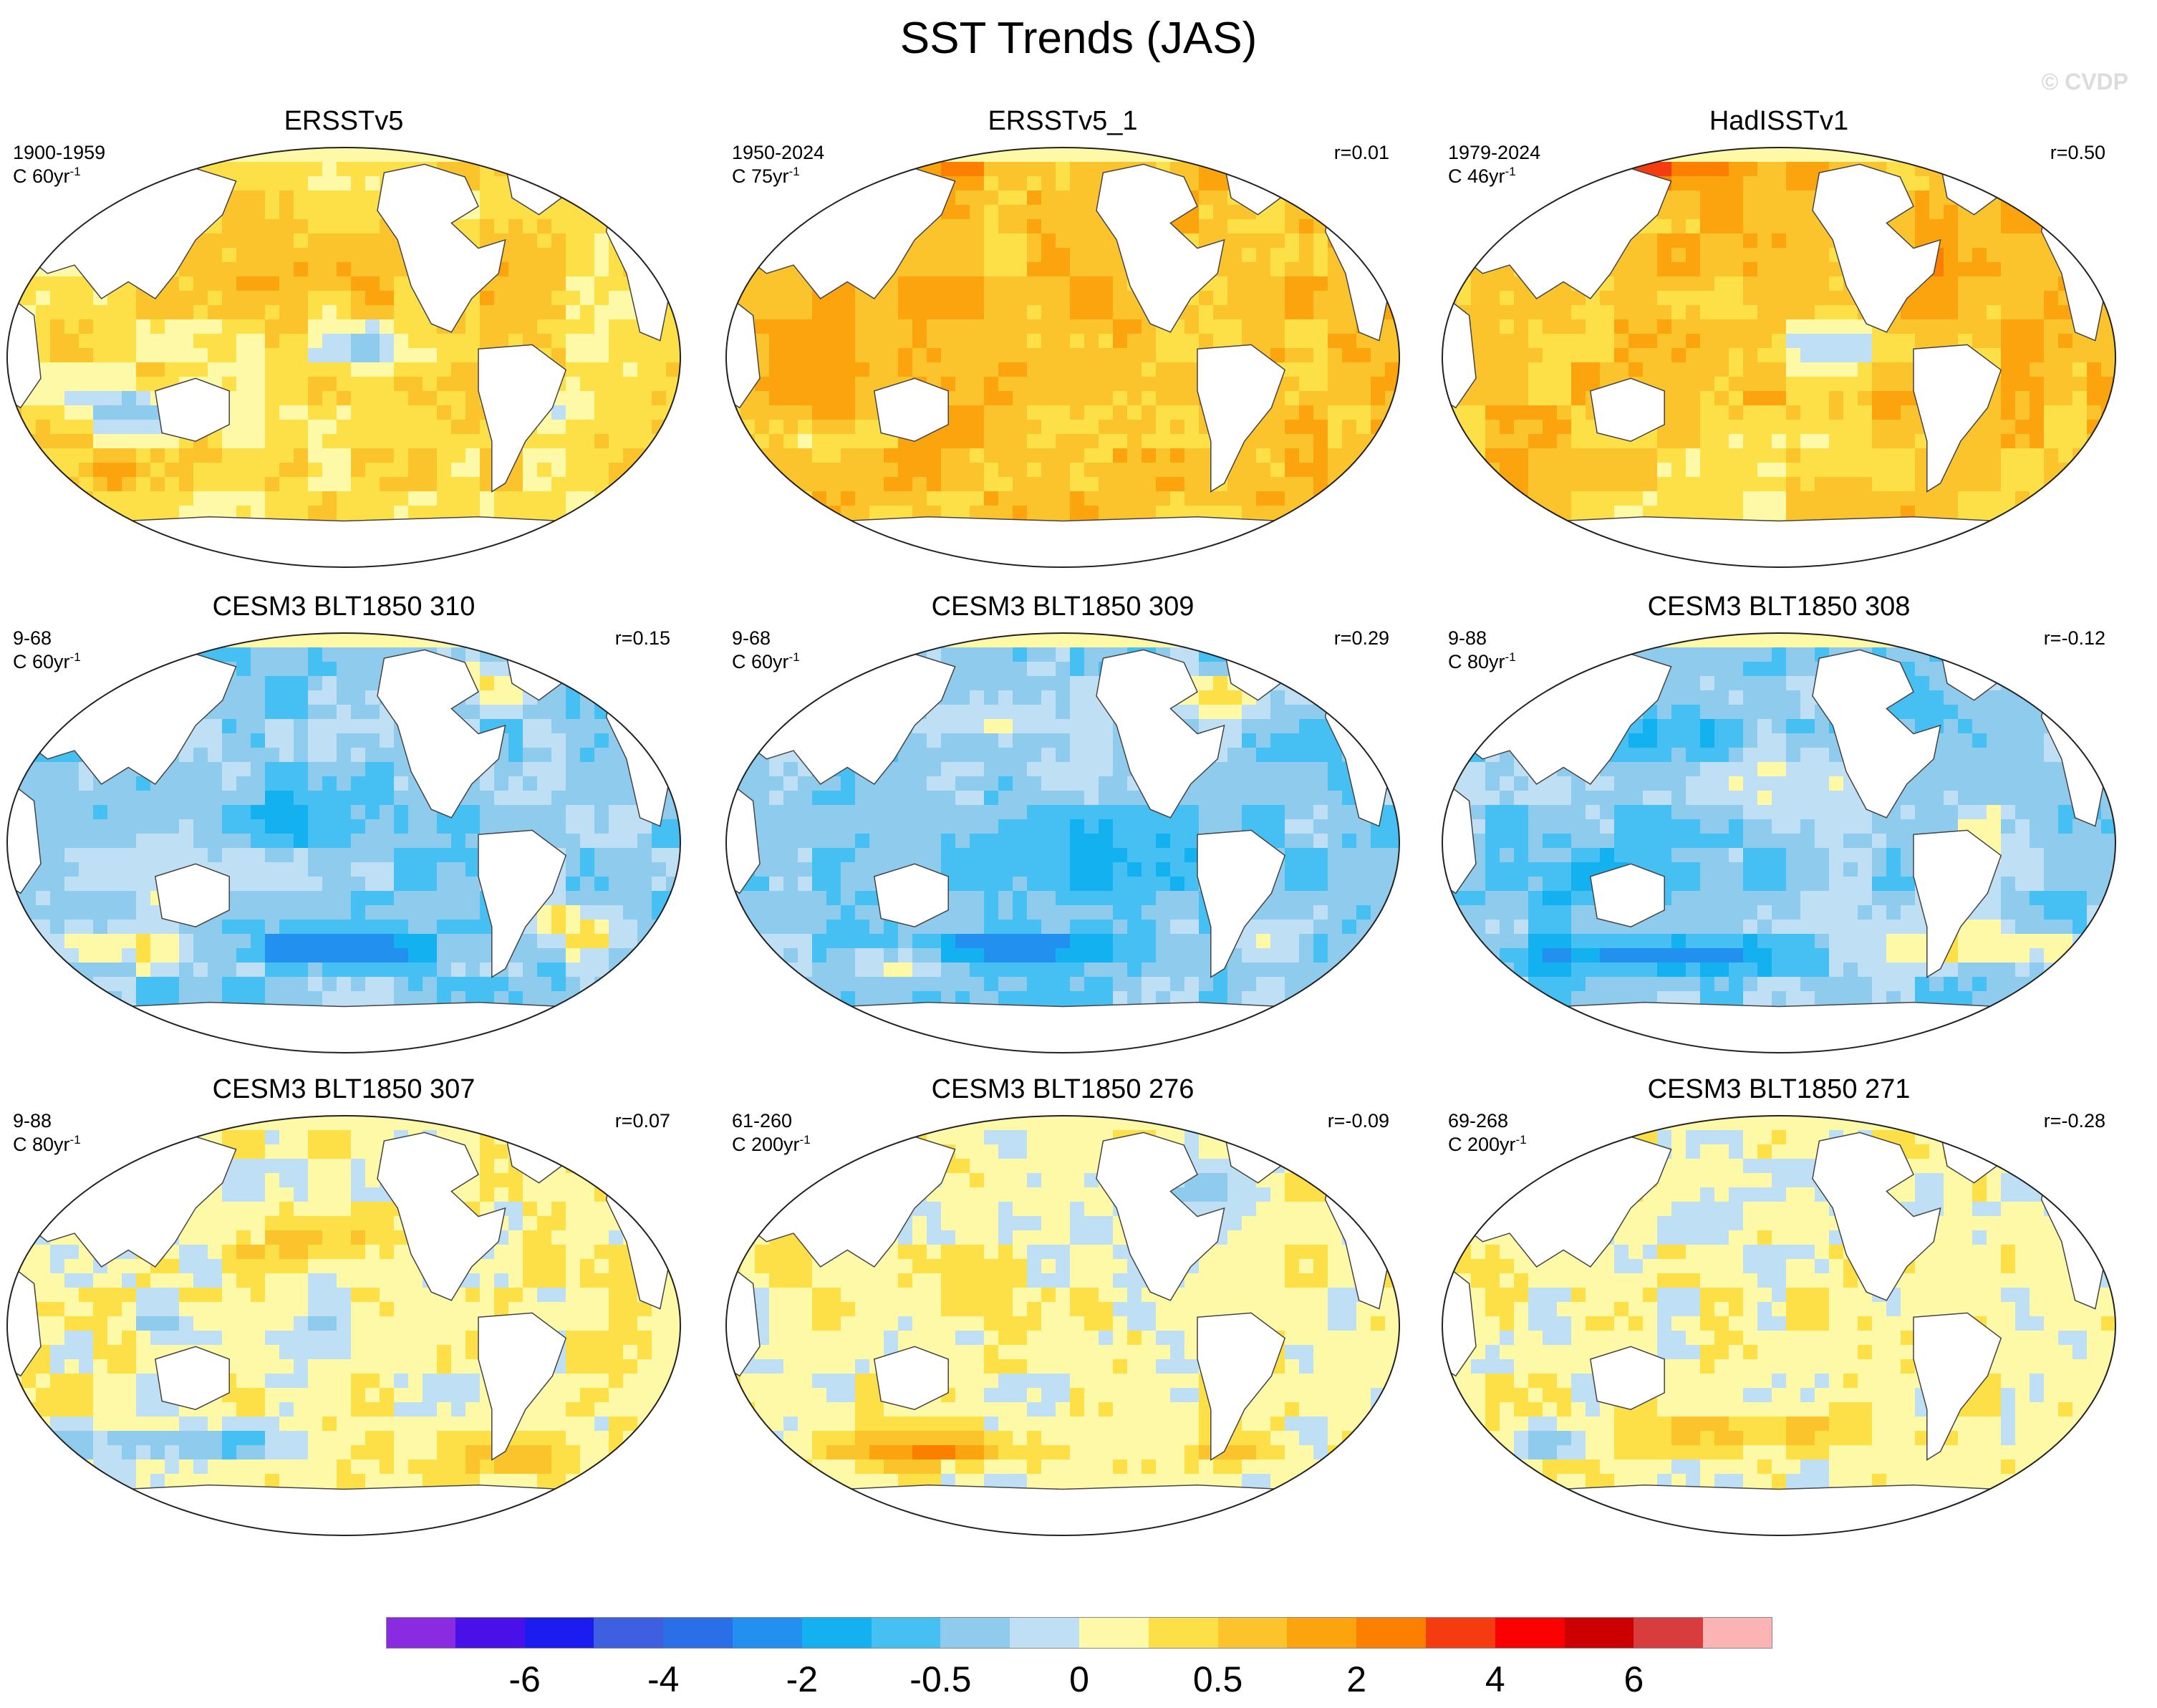  Describe the element at coordinates (940, 1679) in the screenshot. I see `colorbar-tick-label: -0.5` at that location.